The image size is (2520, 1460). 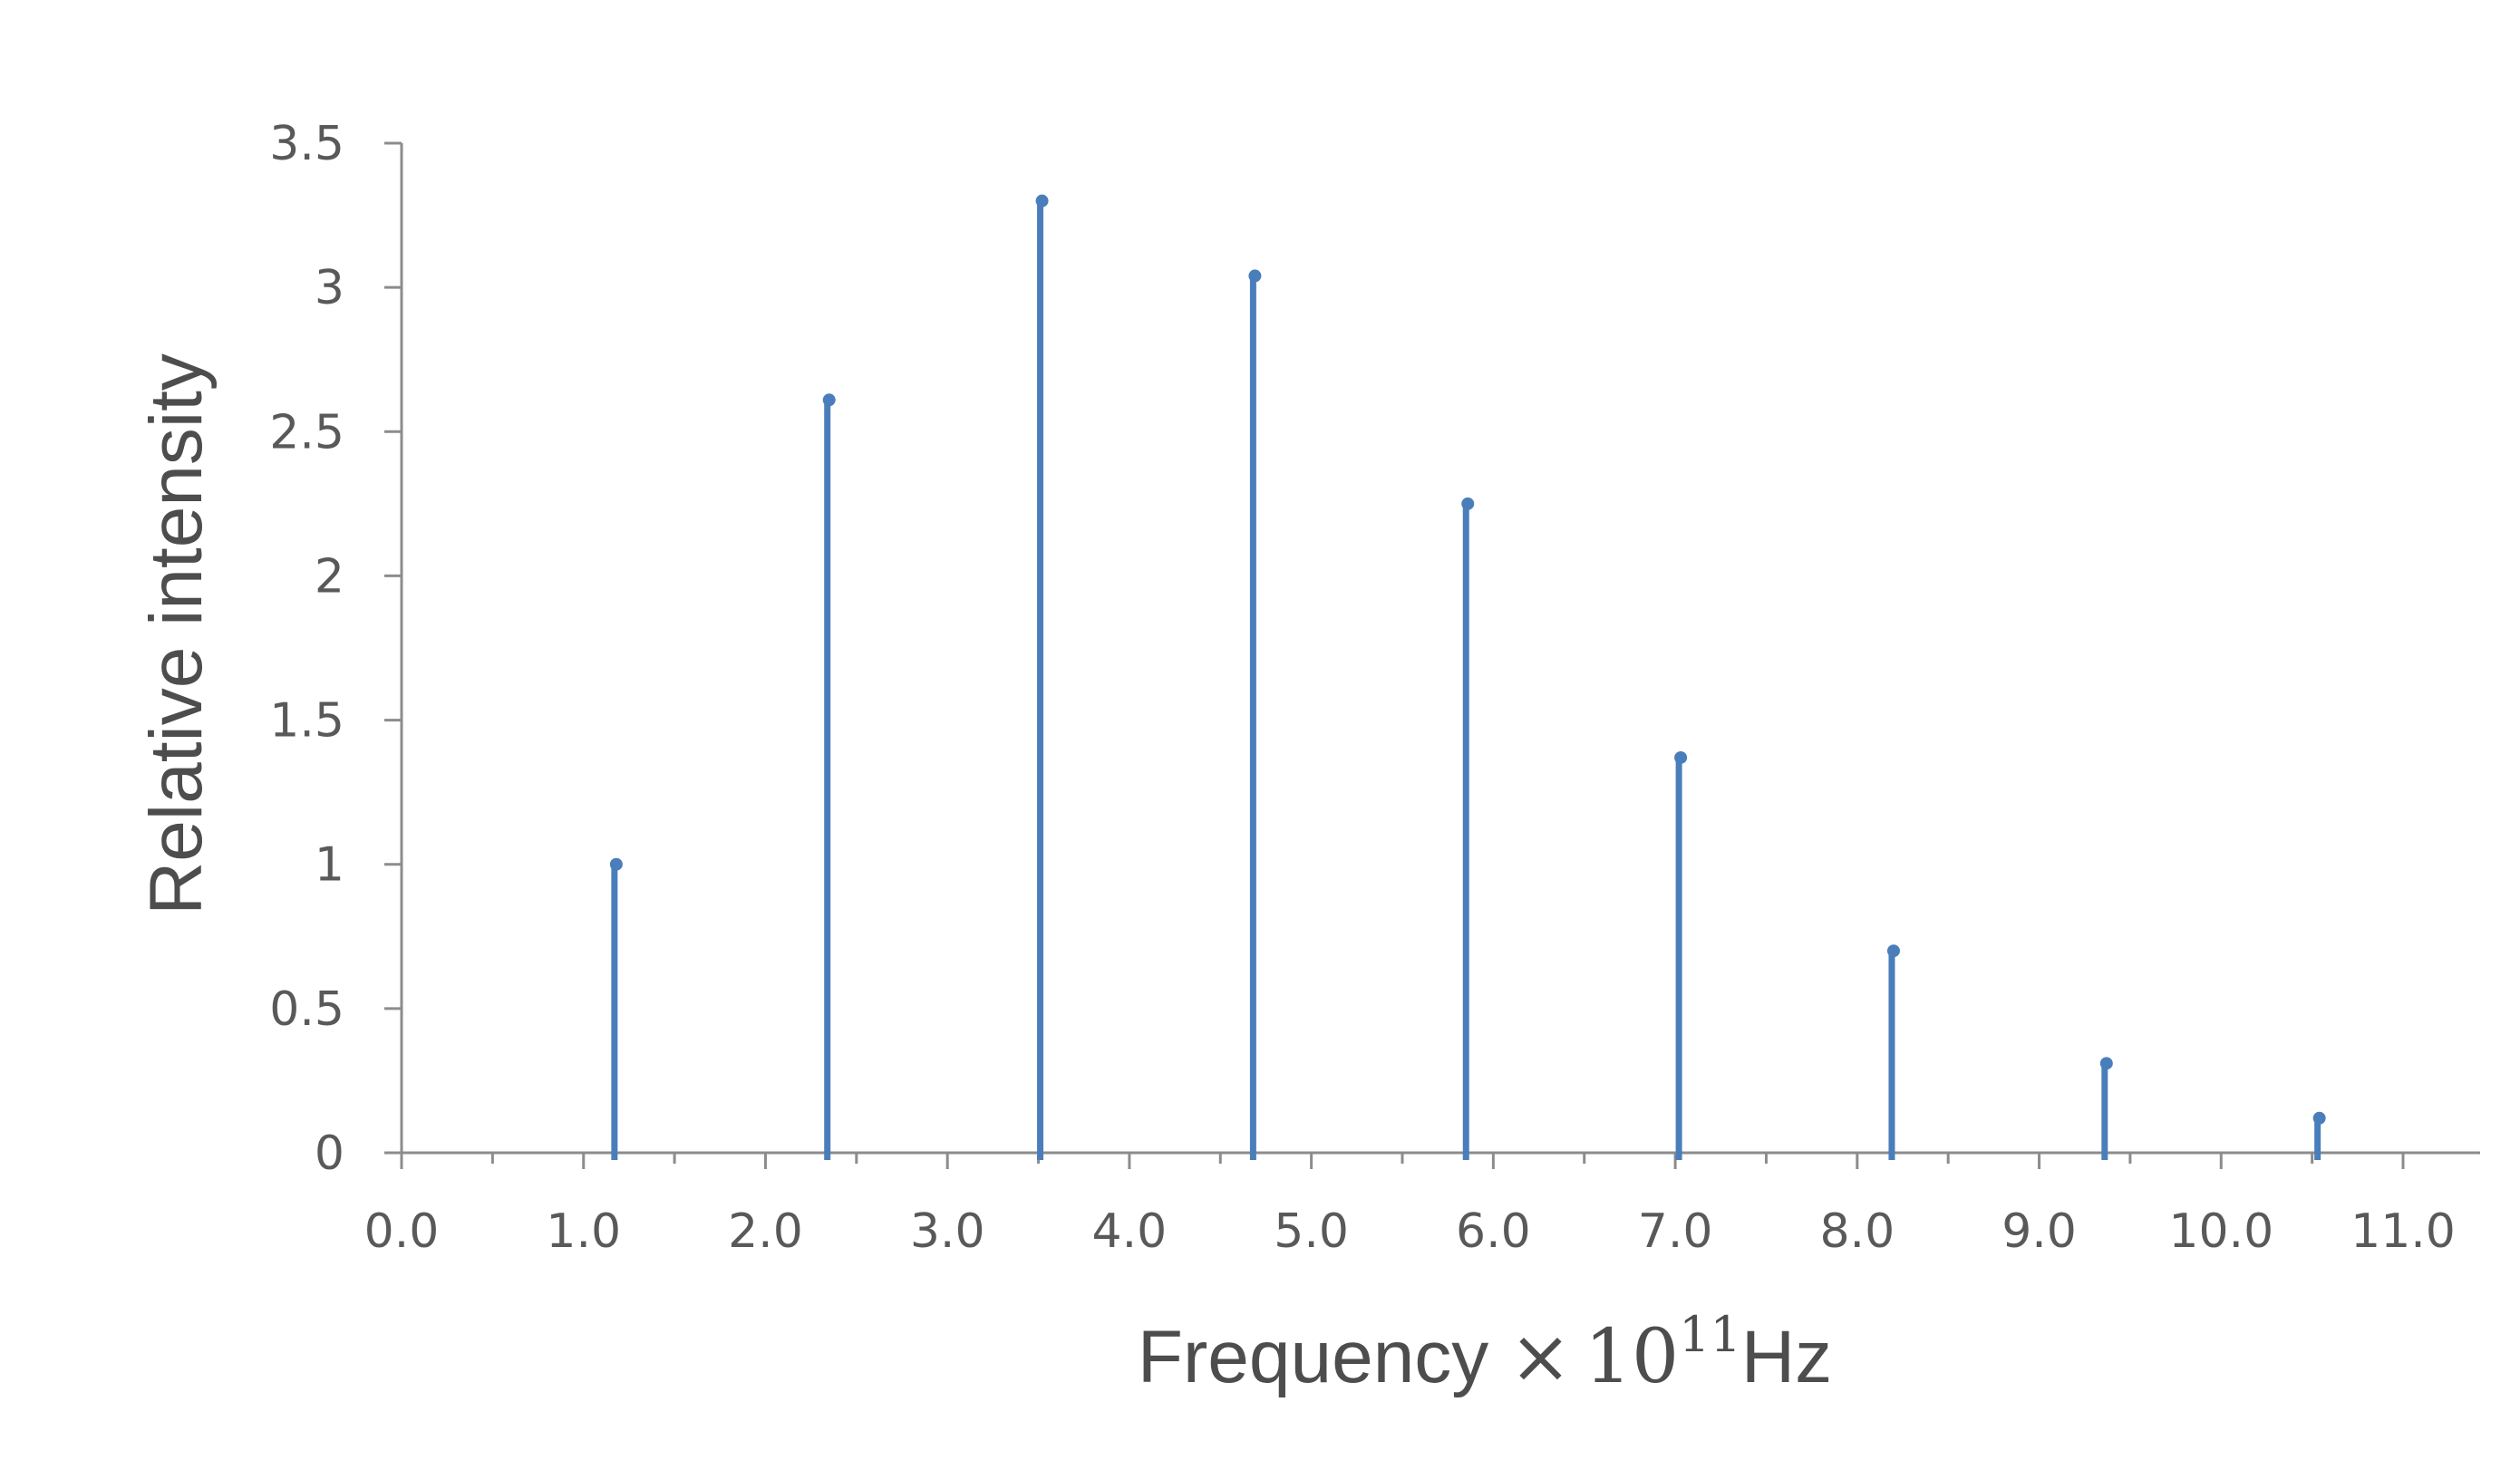 What do you see at coordinates (307, 721) in the screenshot?
I see `y-tick-label: 1.5` at bounding box center [307, 721].